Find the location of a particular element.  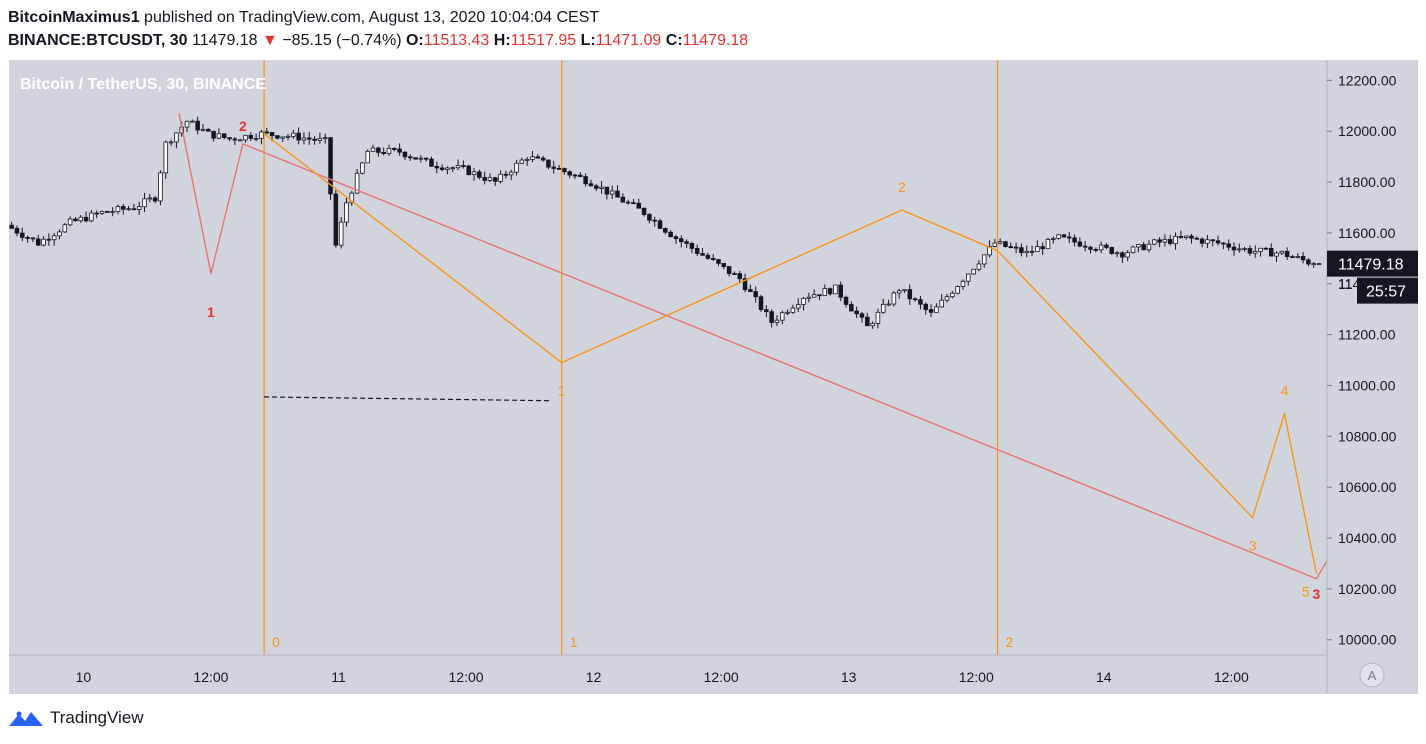

vertical-line-label: 0 is located at coordinates (276, 642).